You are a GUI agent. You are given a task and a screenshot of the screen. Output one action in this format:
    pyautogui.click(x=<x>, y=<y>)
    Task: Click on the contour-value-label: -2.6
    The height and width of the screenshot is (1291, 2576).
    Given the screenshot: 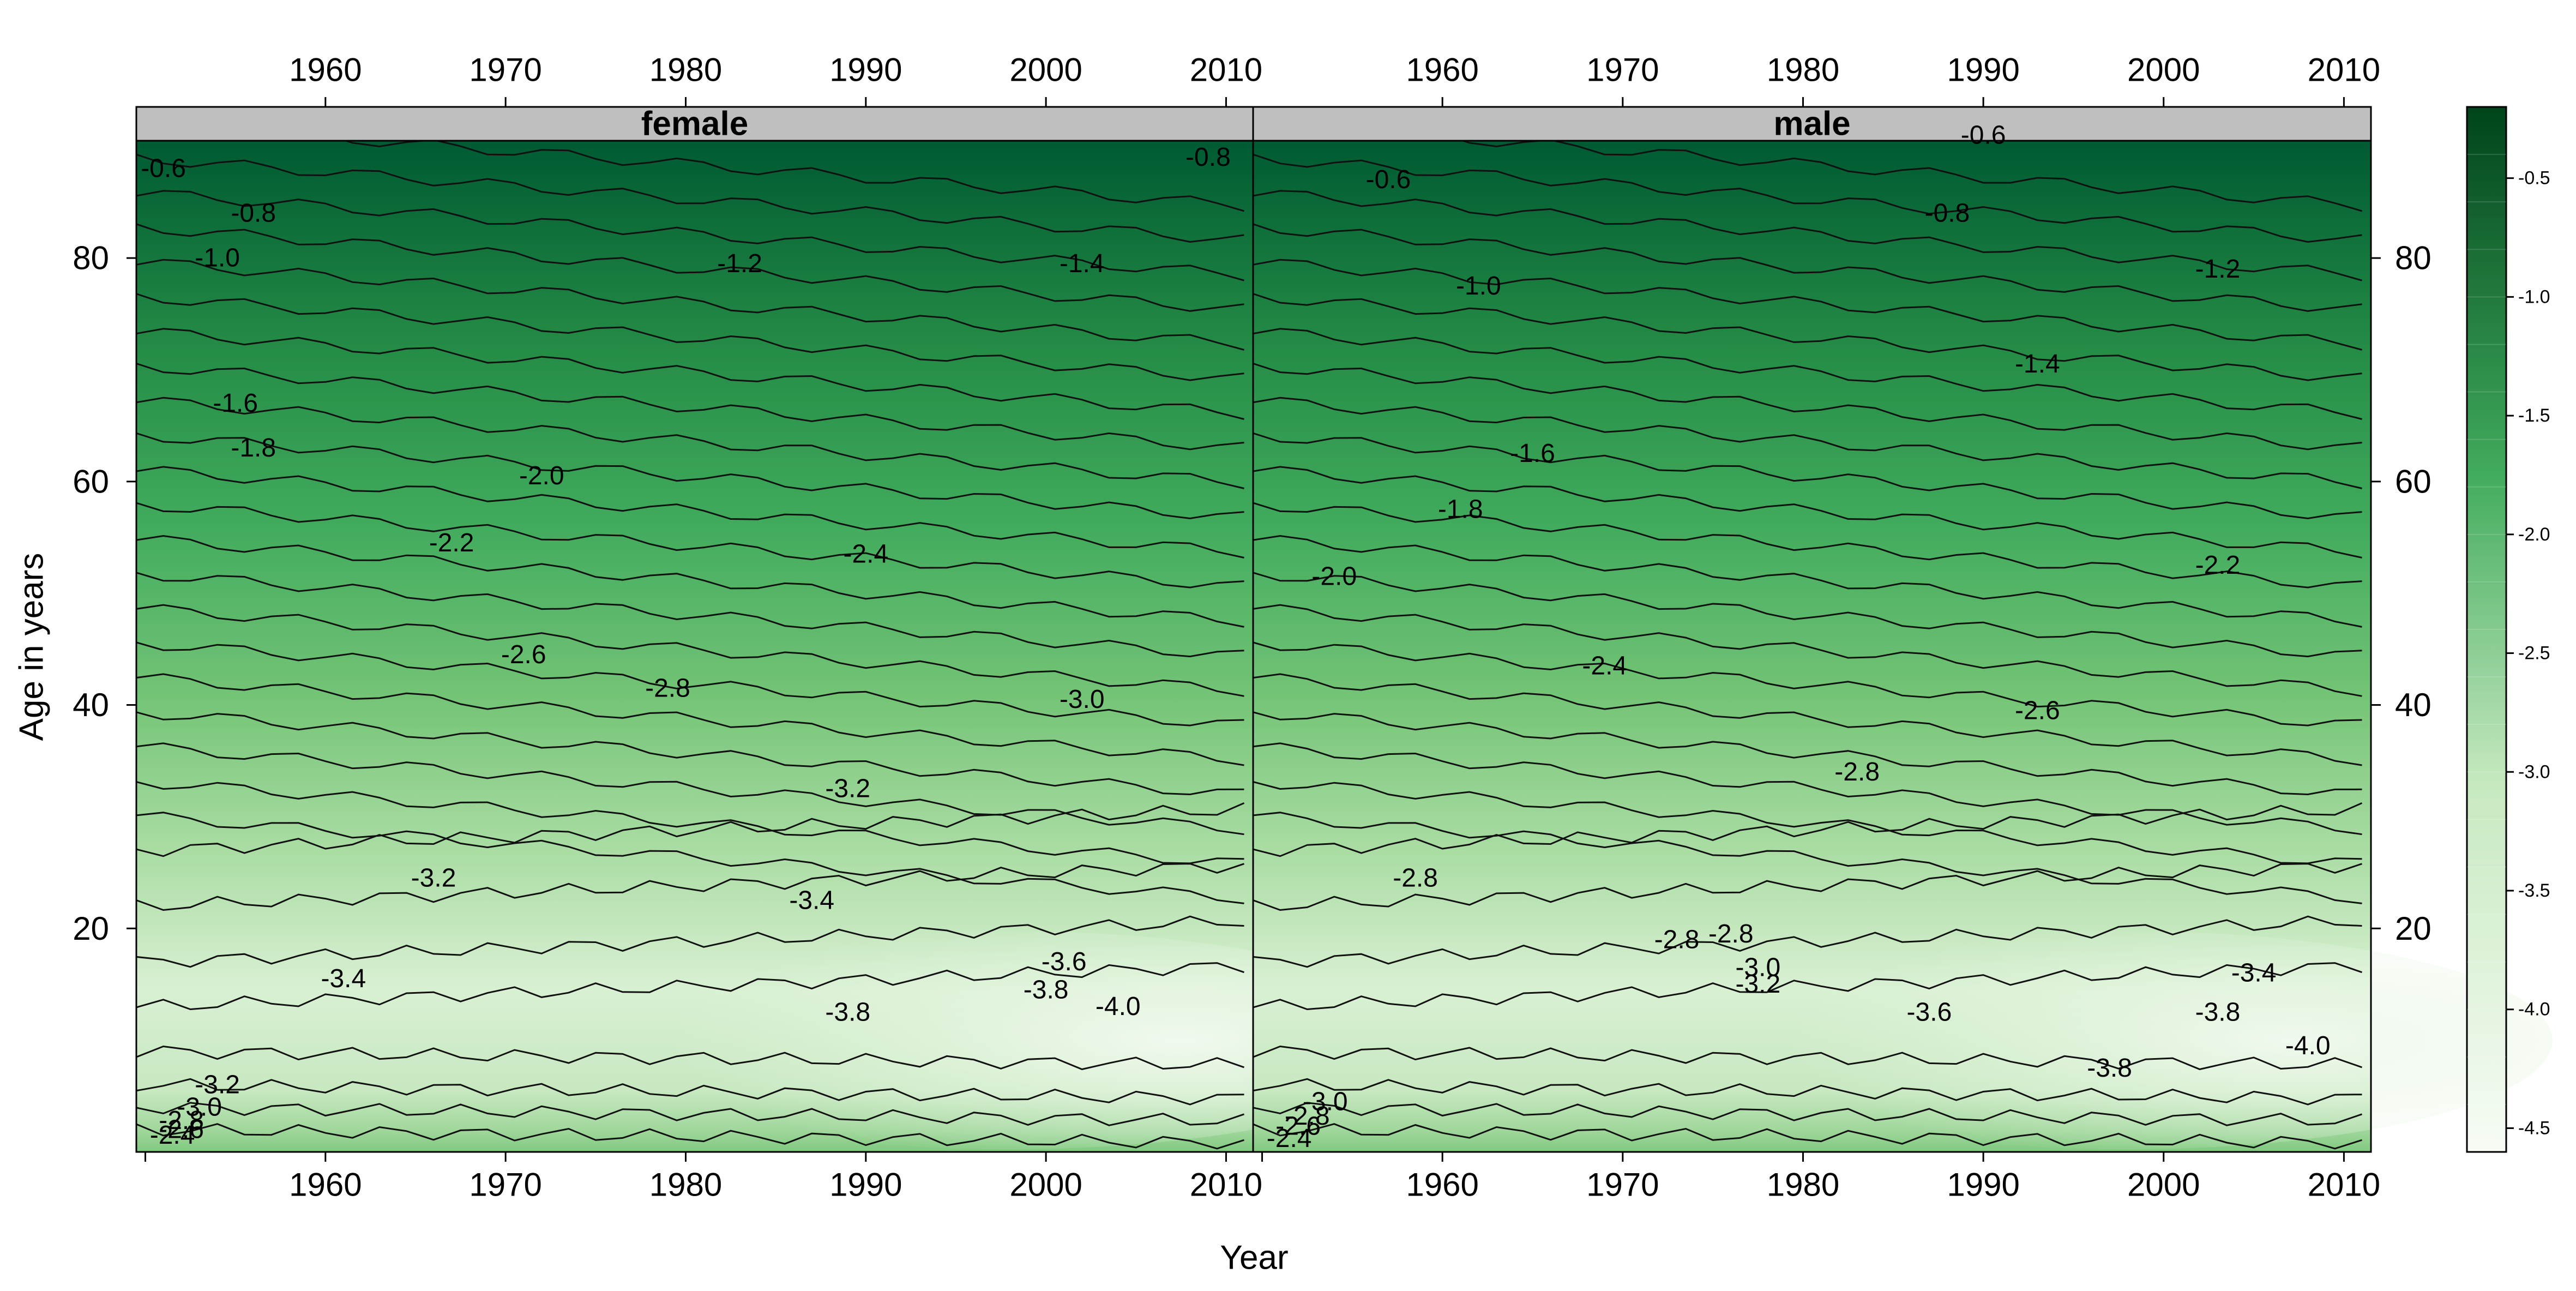 What is the action you would take?
    pyautogui.click(x=1298, y=1126)
    